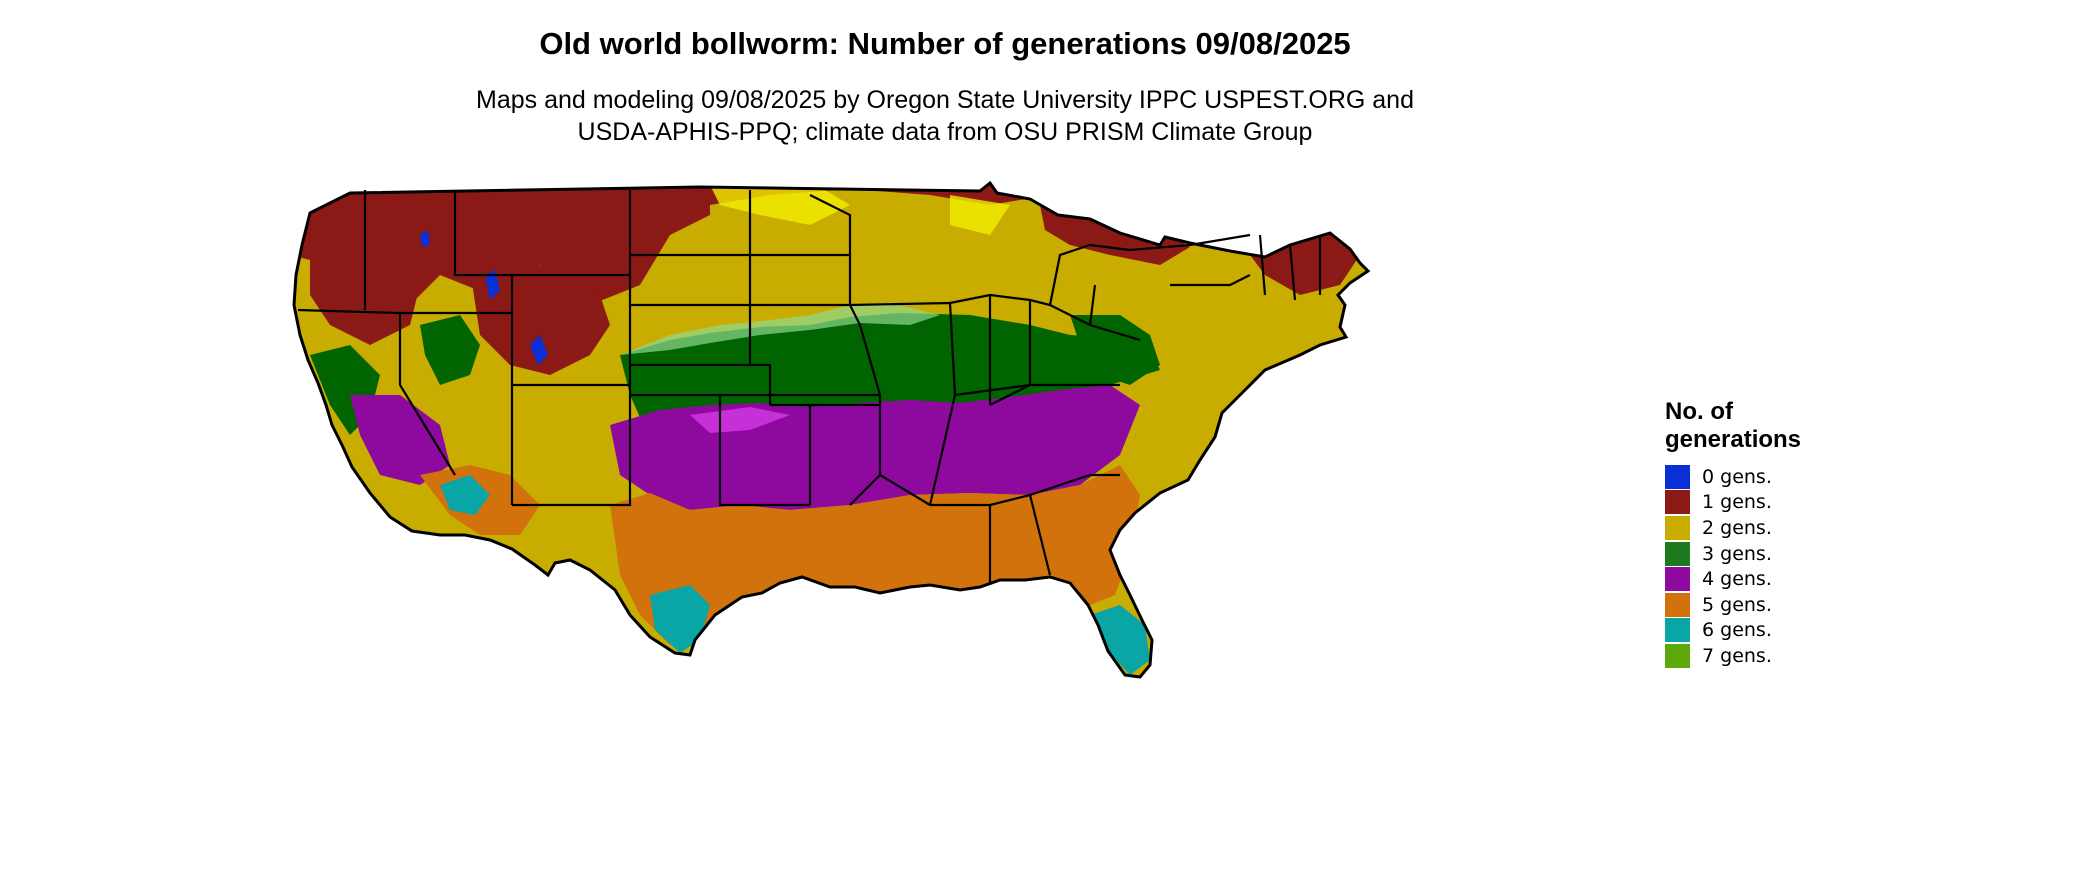 This screenshot has height=895, width=2100. What do you see at coordinates (1737, 527) in the screenshot?
I see `legend-label: 2 gens.` at bounding box center [1737, 527].